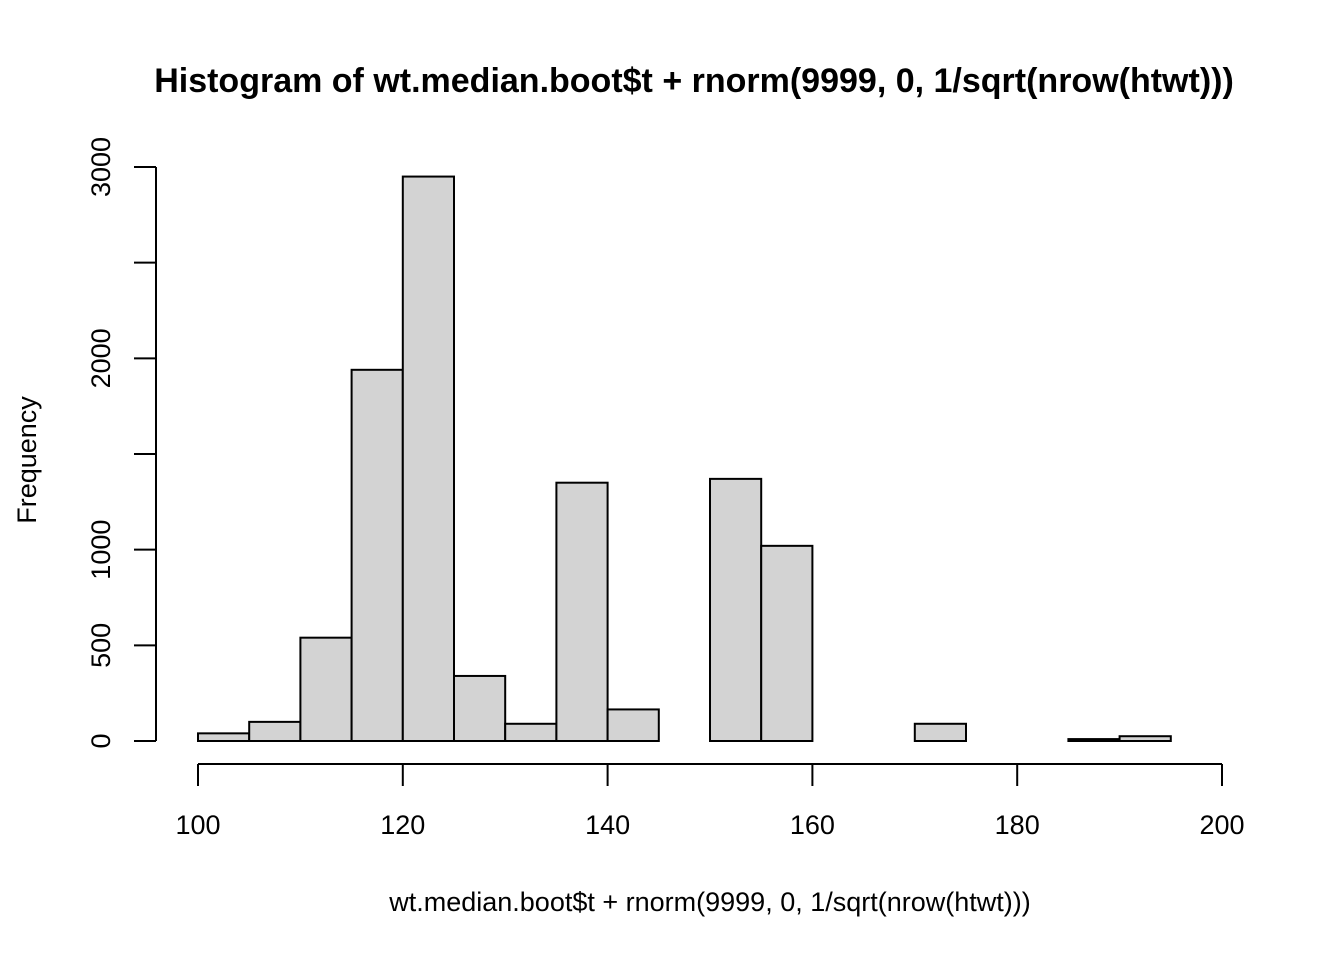 The width and height of the screenshot is (1344, 960). What do you see at coordinates (121, 443) in the screenshot?
I see `y-axis: 0 500 1000 2000 3000` at bounding box center [121, 443].